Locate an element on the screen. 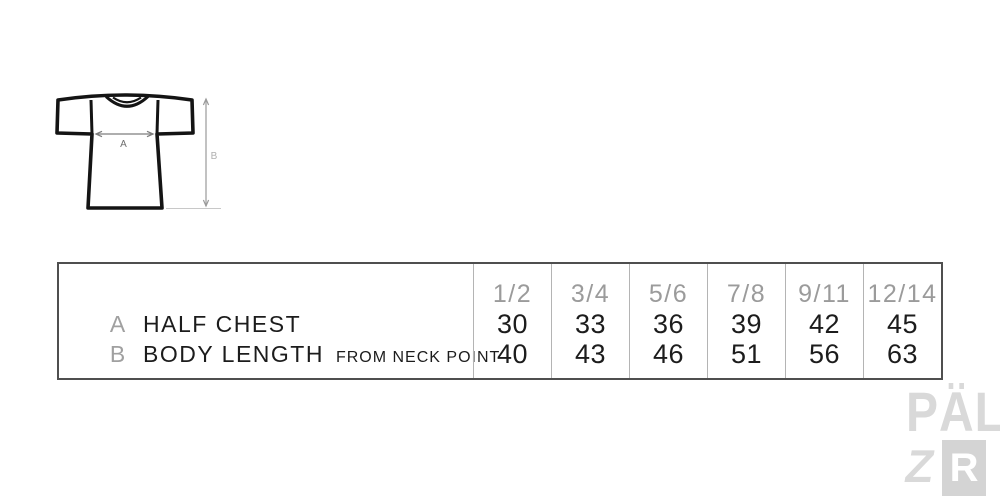 The width and height of the screenshot is (1000, 500). logo-text-pal: PÄL is located at coordinates (953, 413).